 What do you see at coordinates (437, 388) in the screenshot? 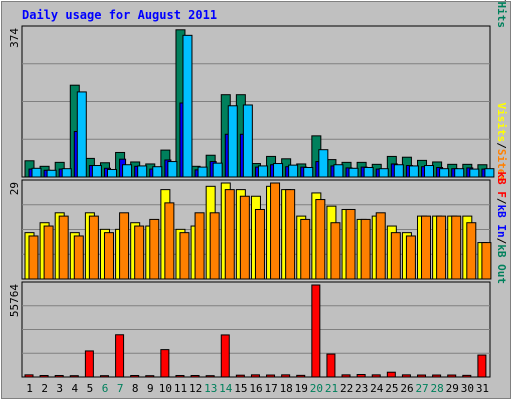
I see `x-tick-label-day-28: 28` at bounding box center [437, 388].